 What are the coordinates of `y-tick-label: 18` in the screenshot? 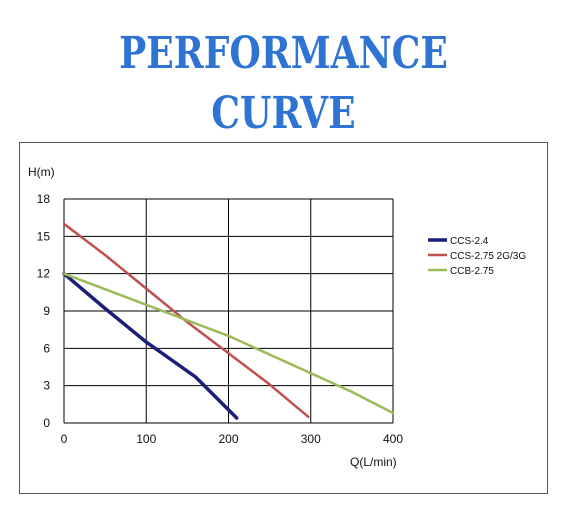 It's located at (44, 199).